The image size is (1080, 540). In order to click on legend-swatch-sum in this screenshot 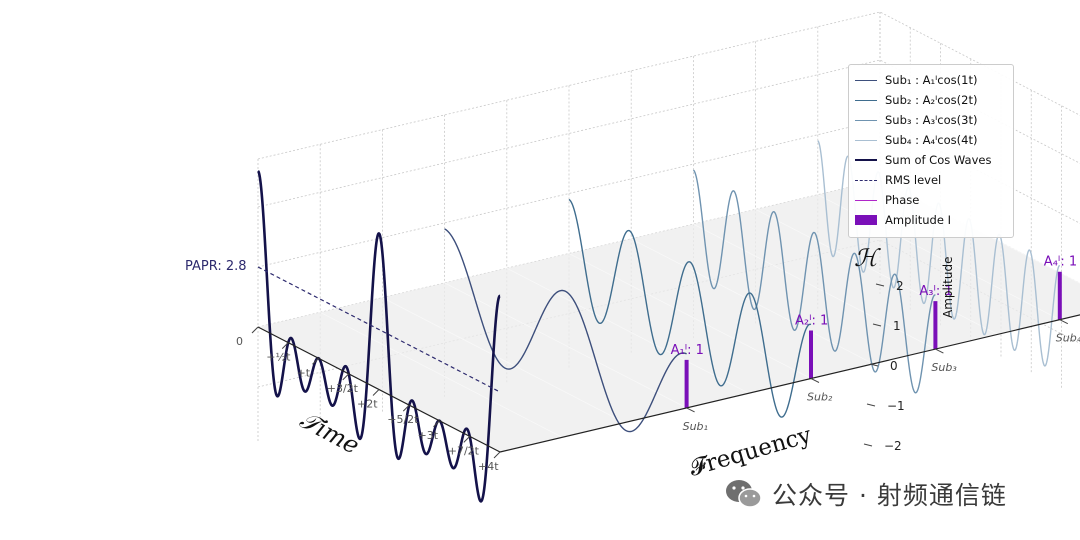, I will do `click(866, 160)`.